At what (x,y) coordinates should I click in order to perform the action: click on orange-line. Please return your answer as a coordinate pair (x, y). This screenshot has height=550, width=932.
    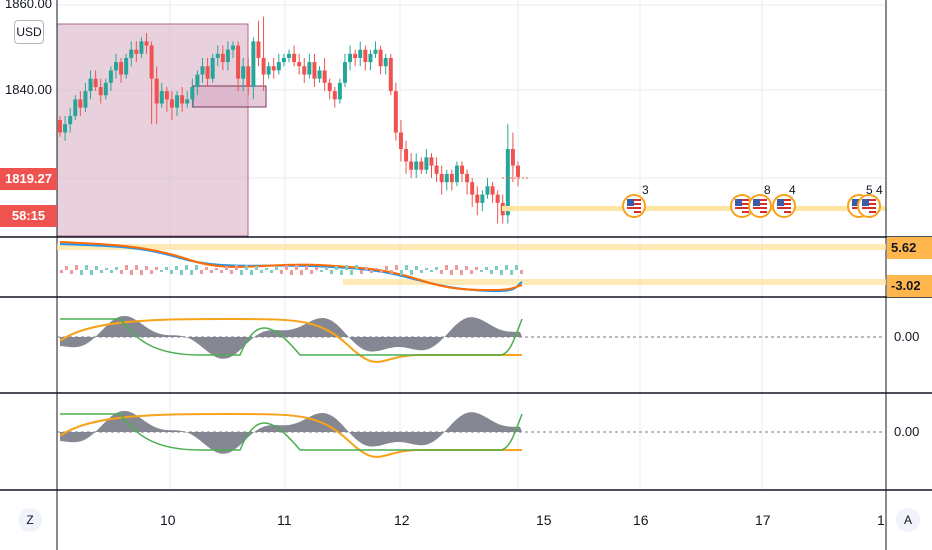
    Looking at the image, I should click on (290, 340).